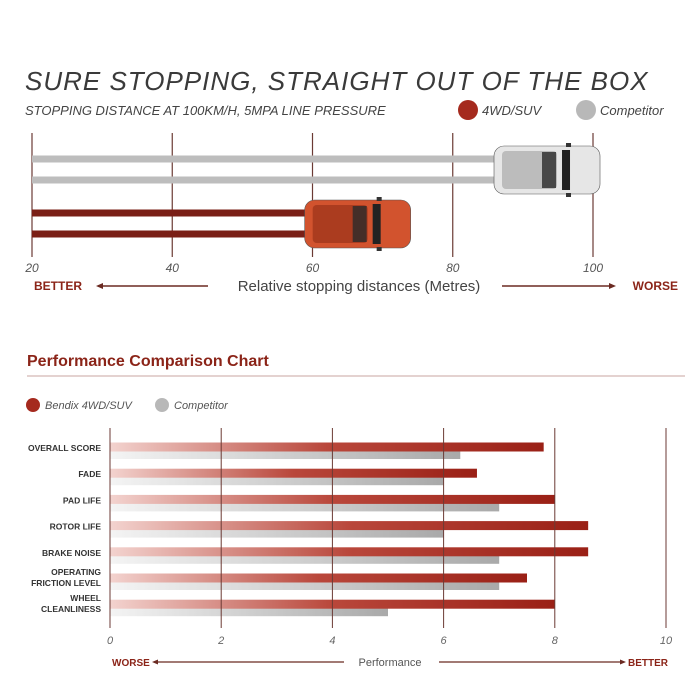 This screenshot has width=700, height=700. I want to click on category-label: FADE, so click(89, 474).